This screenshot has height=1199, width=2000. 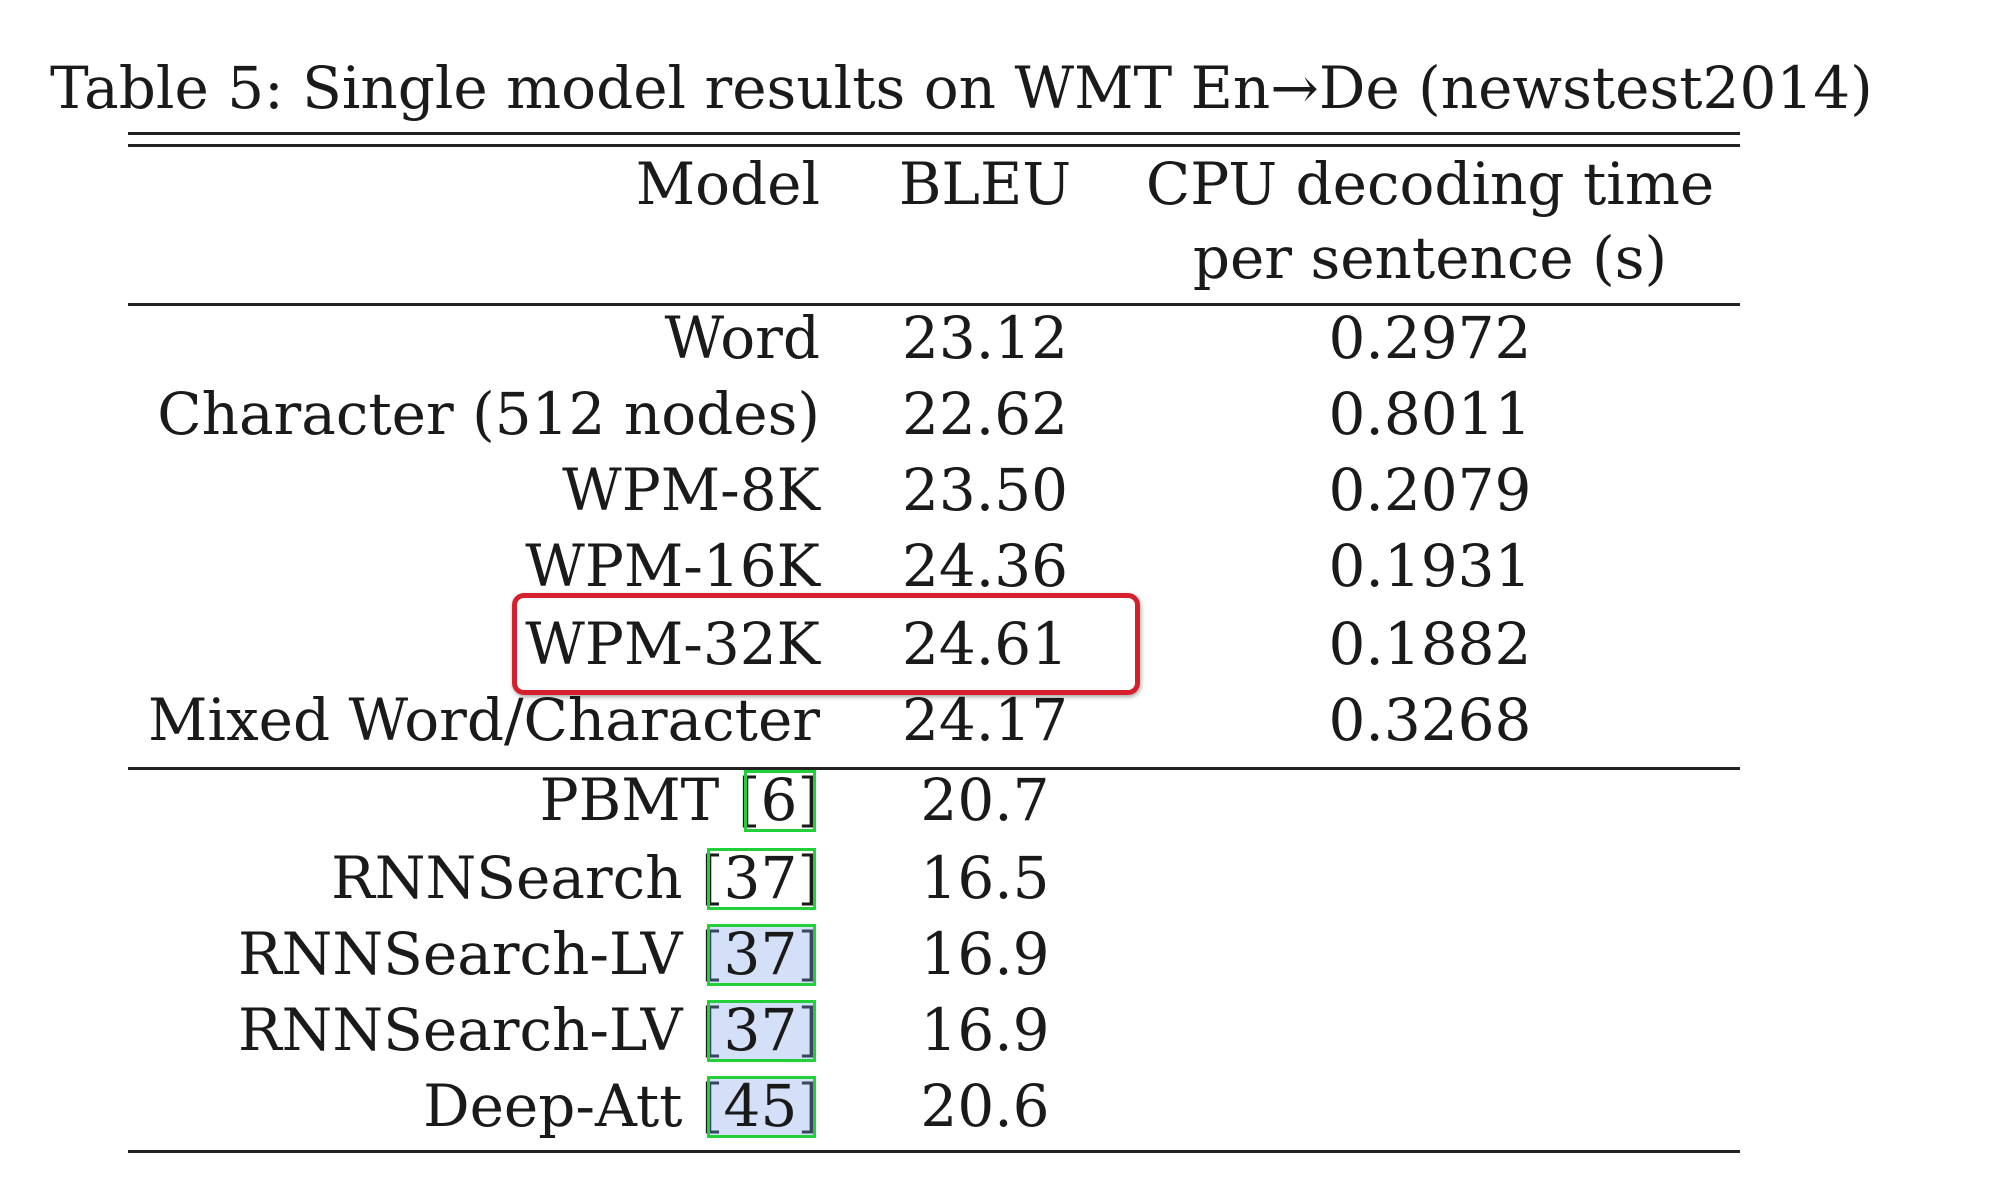 I want to click on citation-number: 45, so click(x=760, y=1106).